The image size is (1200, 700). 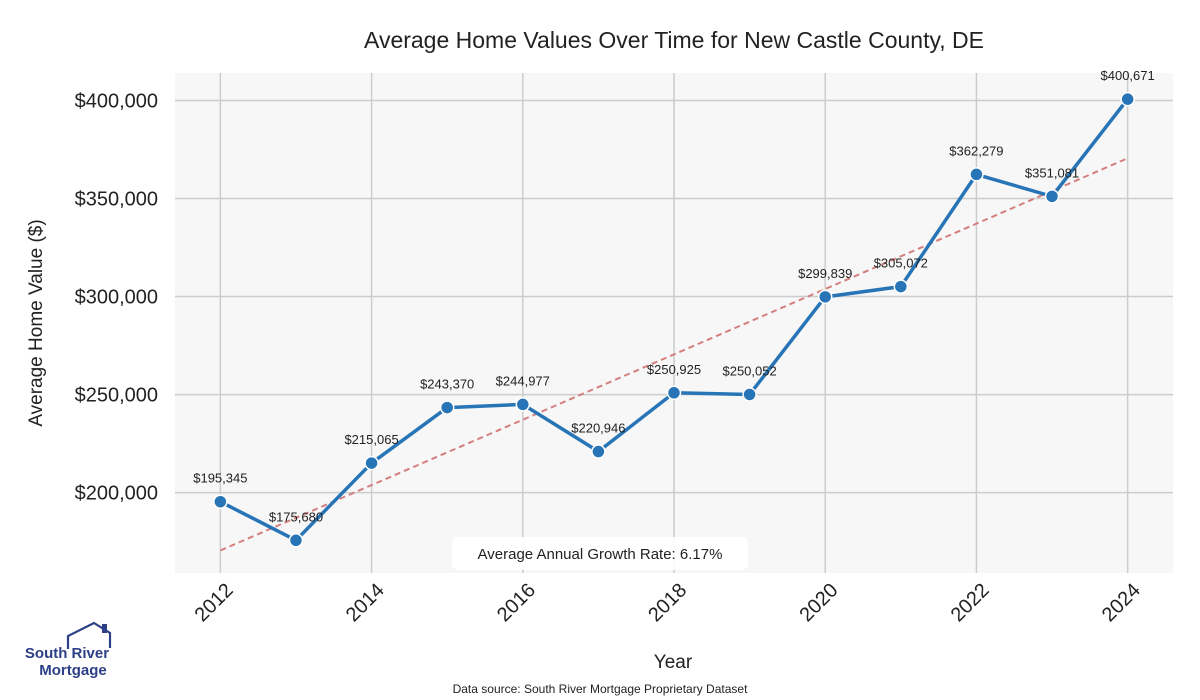 I want to click on growth-rate-text: Average Annual Growth Rate: 6.17%, so click(x=600, y=554).